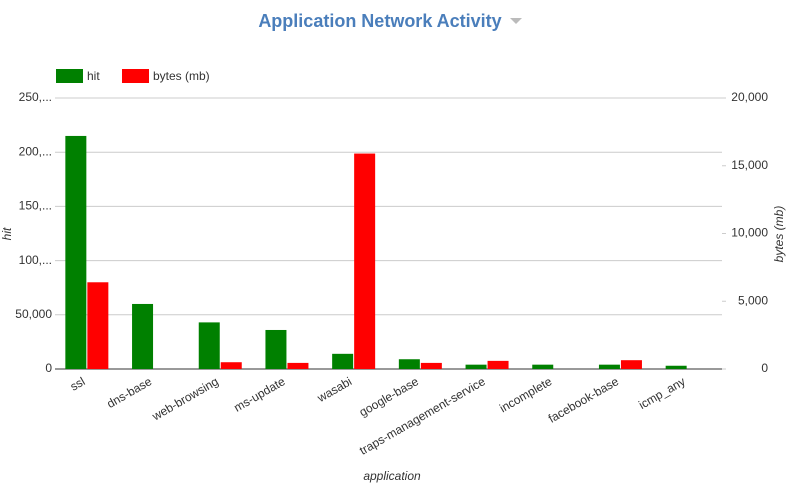  What do you see at coordinates (78, 383) in the screenshot?
I see `x-tick-label: ssl` at bounding box center [78, 383].